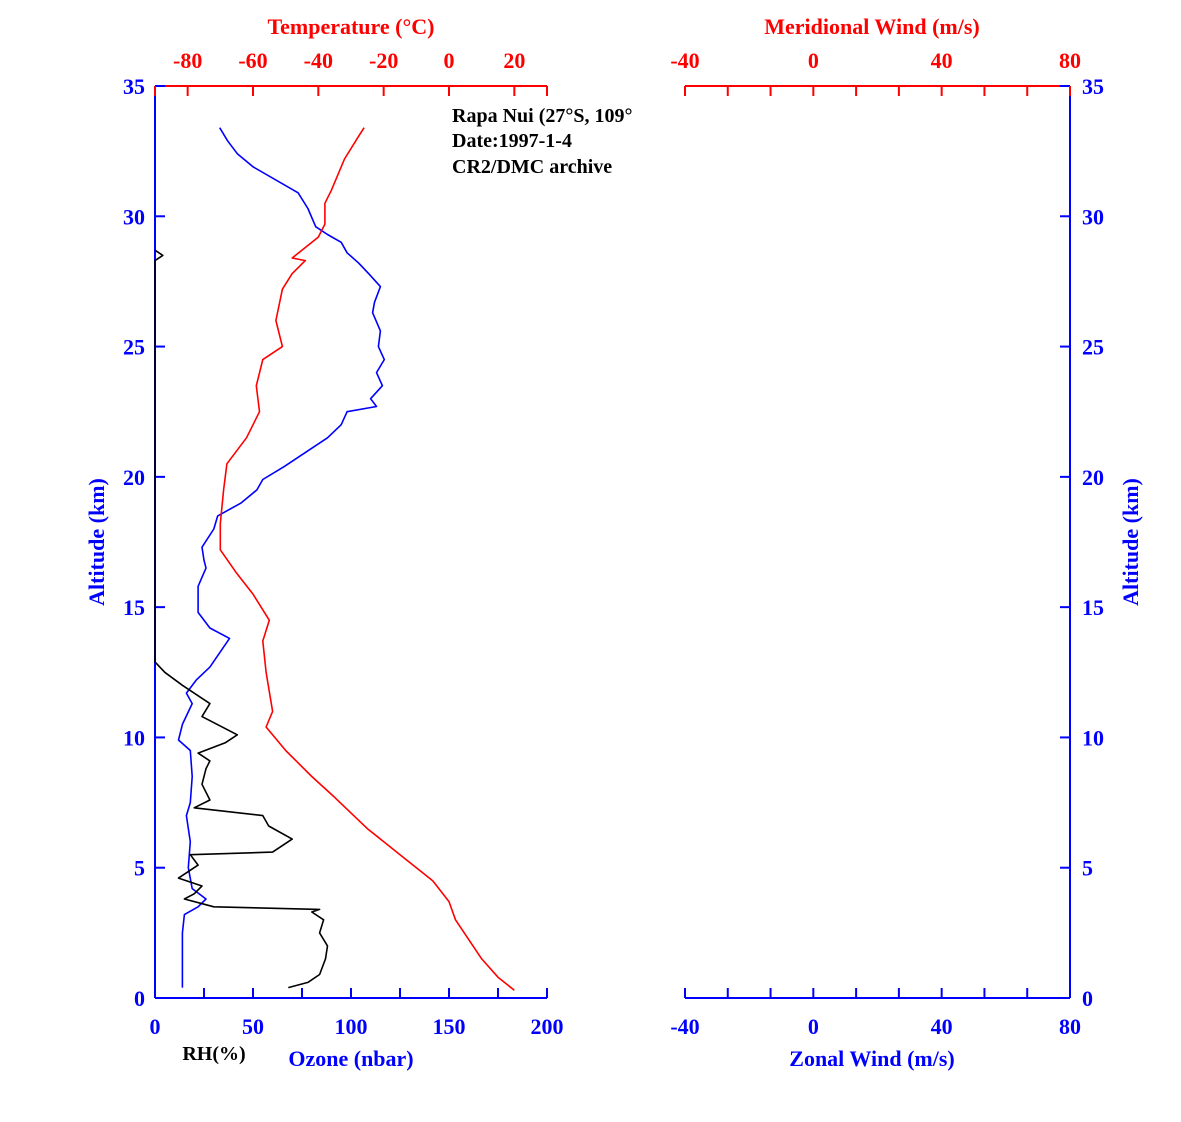  What do you see at coordinates (449, 1026) in the screenshot?
I see `bottom-axis-tick-label: 150` at bounding box center [449, 1026].